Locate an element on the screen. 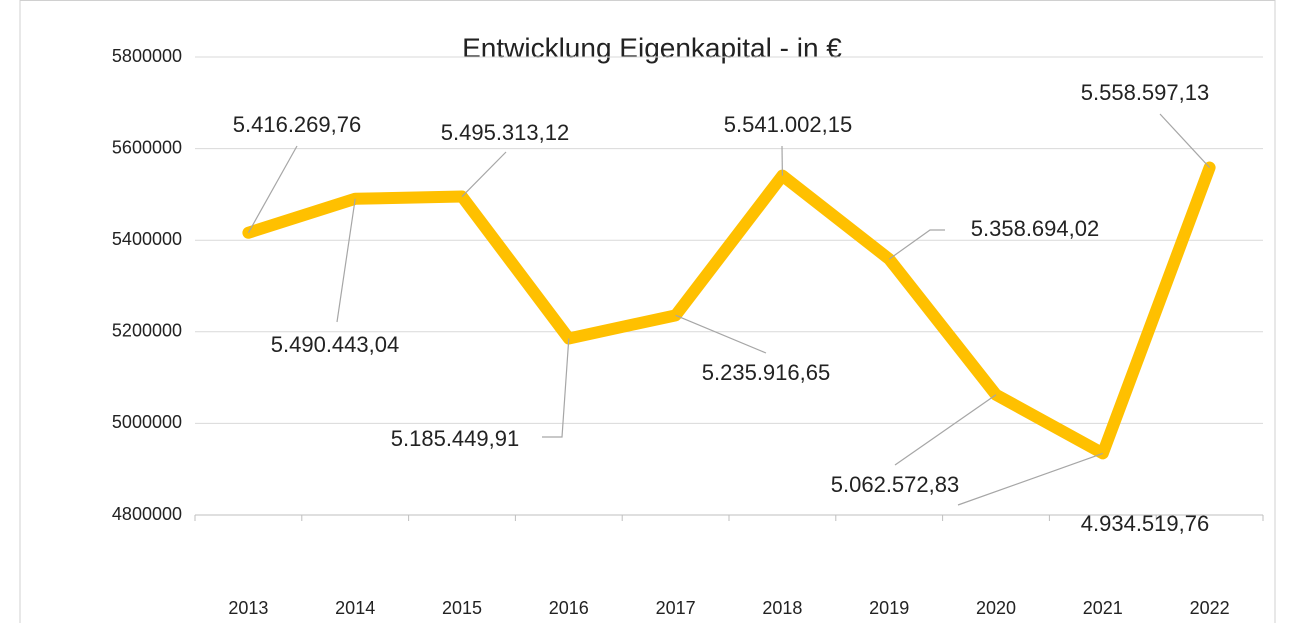 This screenshot has width=1295, height=623. x-tick-label: 2019 is located at coordinates (889, 608).